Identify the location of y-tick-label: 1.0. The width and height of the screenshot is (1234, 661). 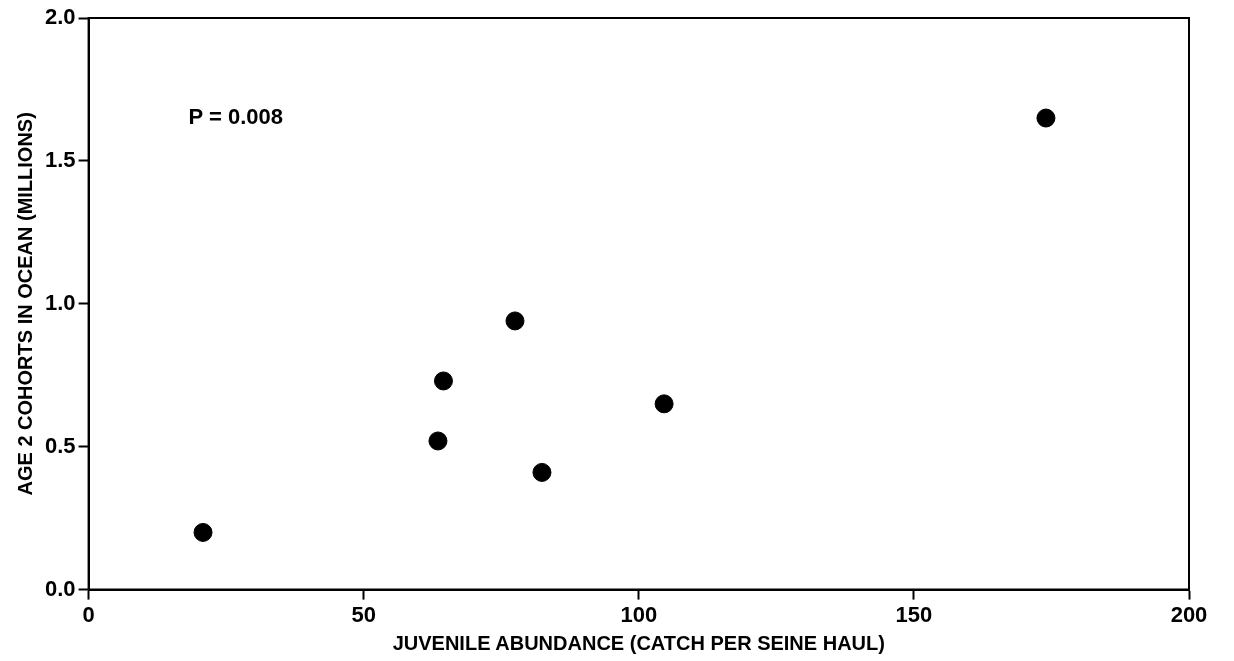
(60, 302).